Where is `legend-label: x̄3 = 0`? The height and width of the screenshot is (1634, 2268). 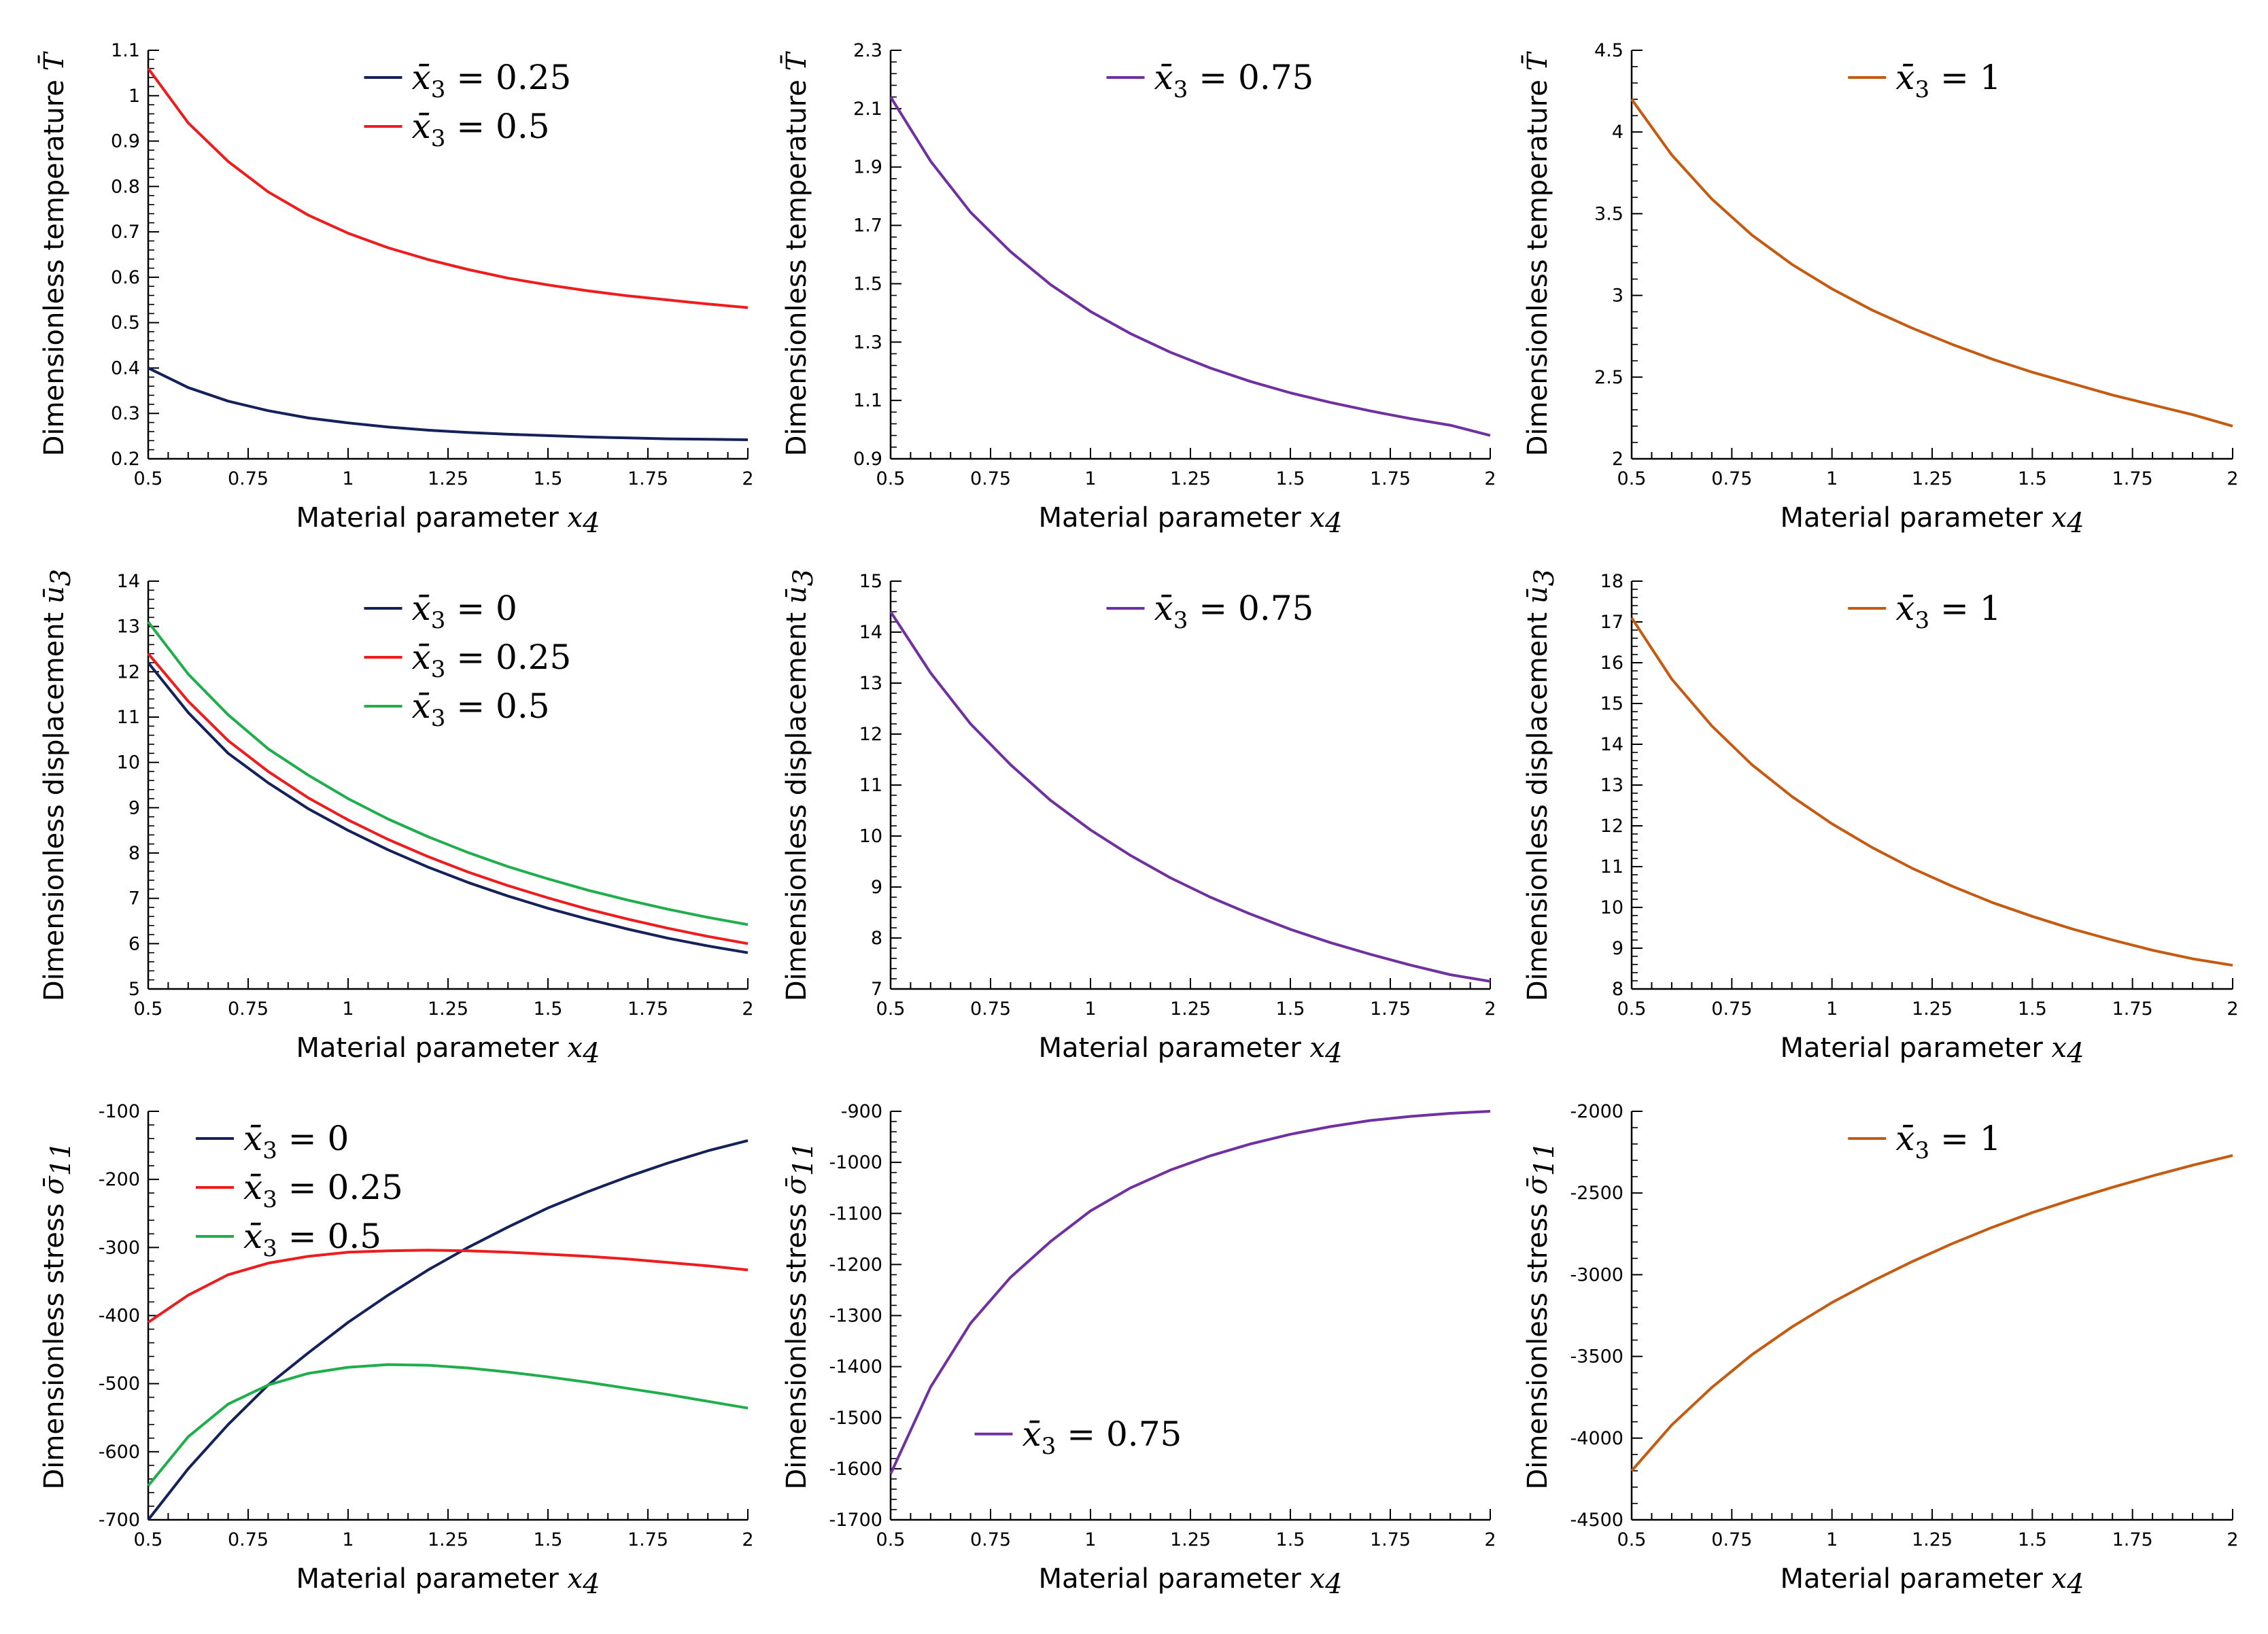 legend-label: x̄3 = 0 is located at coordinates (464, 611).